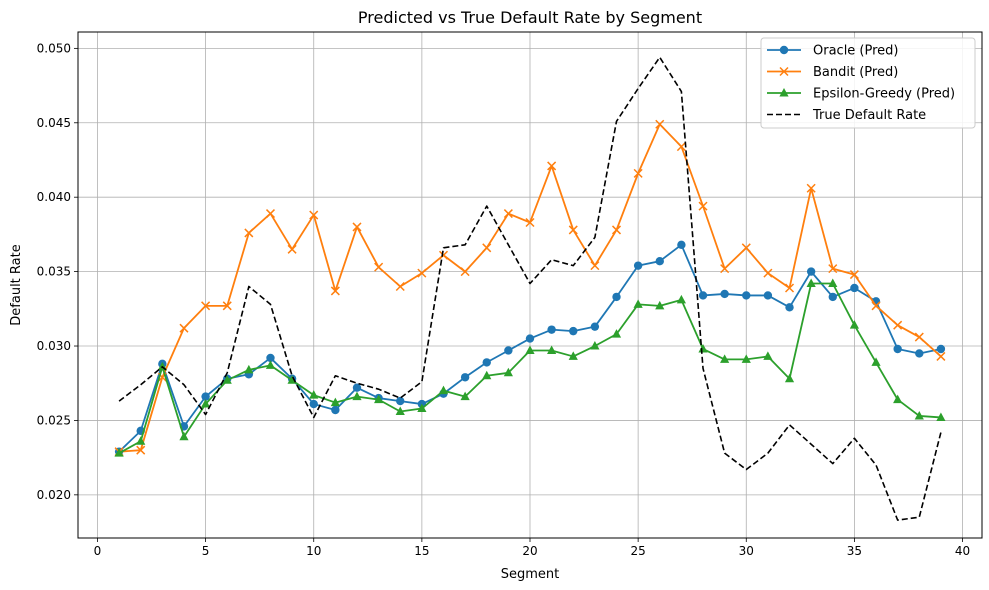 The height and width of the screenshot is (590, 989). Describe the element at coordinates (962, 551) in the screenshot. I see `x-tick-label: 40` at that location.